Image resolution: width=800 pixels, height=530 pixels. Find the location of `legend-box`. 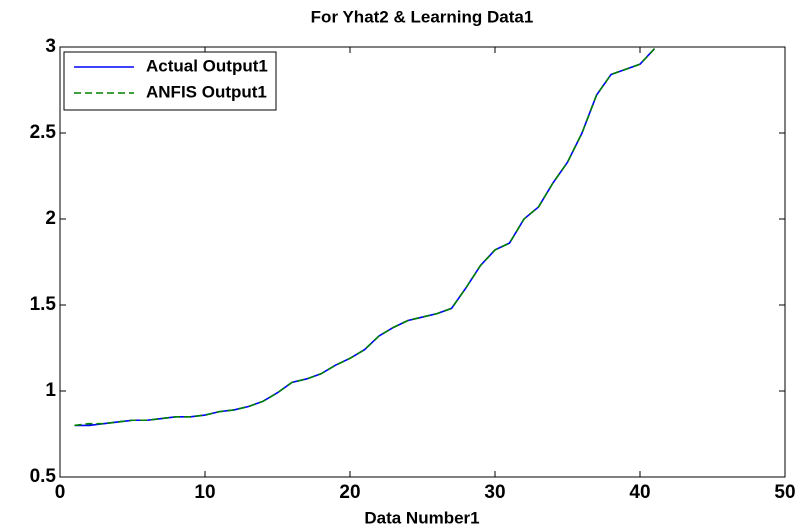

legend-box is located at coordinates (170, 81).